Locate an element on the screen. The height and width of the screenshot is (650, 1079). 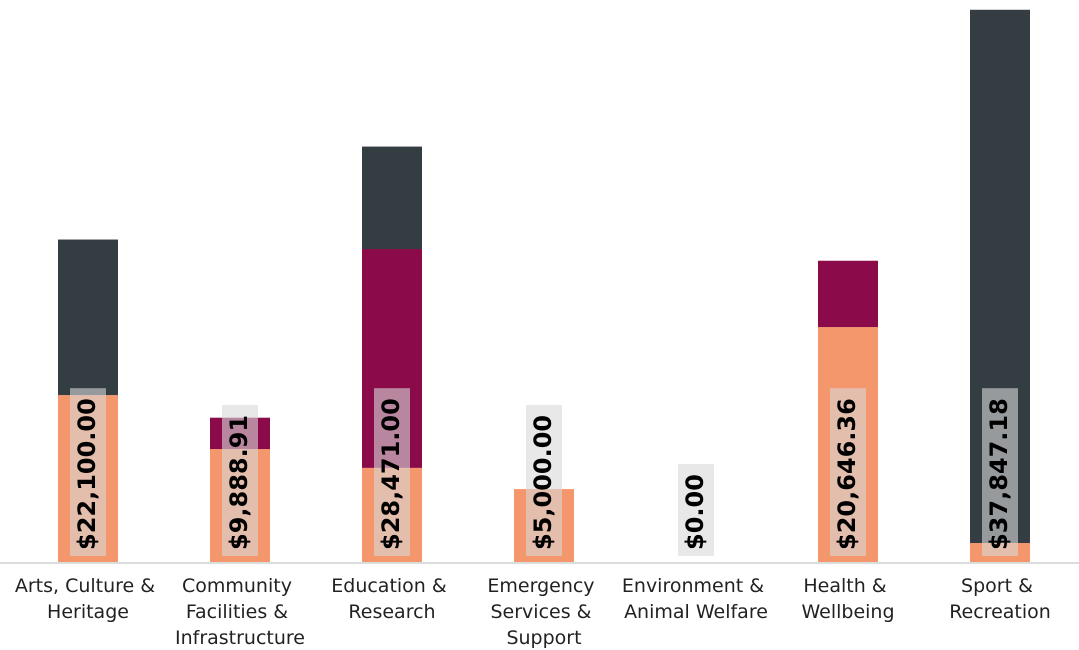
total-label: $37,847.18 is located at coordinates (999, 474).